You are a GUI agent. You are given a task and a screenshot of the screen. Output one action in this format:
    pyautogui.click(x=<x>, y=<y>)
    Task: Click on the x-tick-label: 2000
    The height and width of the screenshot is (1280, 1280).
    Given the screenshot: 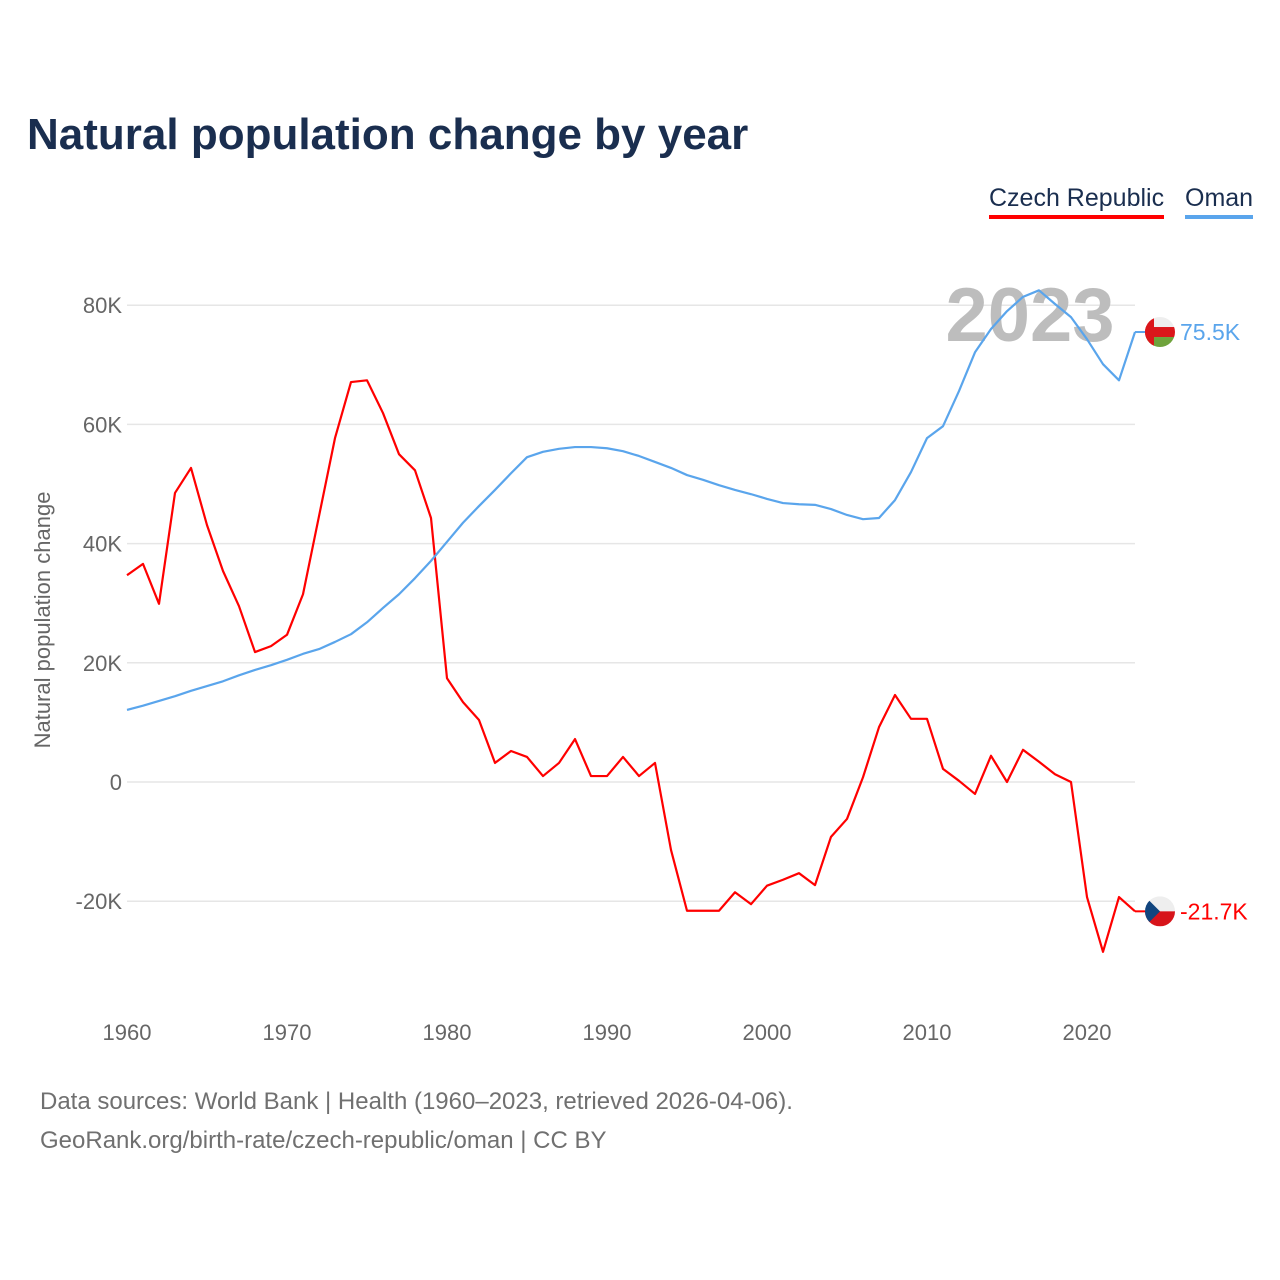 What is the action you would take?
    pyautogui.click(x=767, y=1032)
    